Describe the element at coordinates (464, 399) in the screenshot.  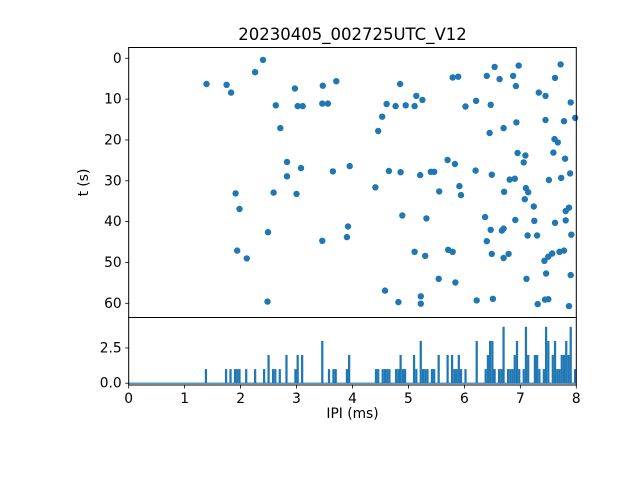
I see `x-tick-label: 6` at that location.